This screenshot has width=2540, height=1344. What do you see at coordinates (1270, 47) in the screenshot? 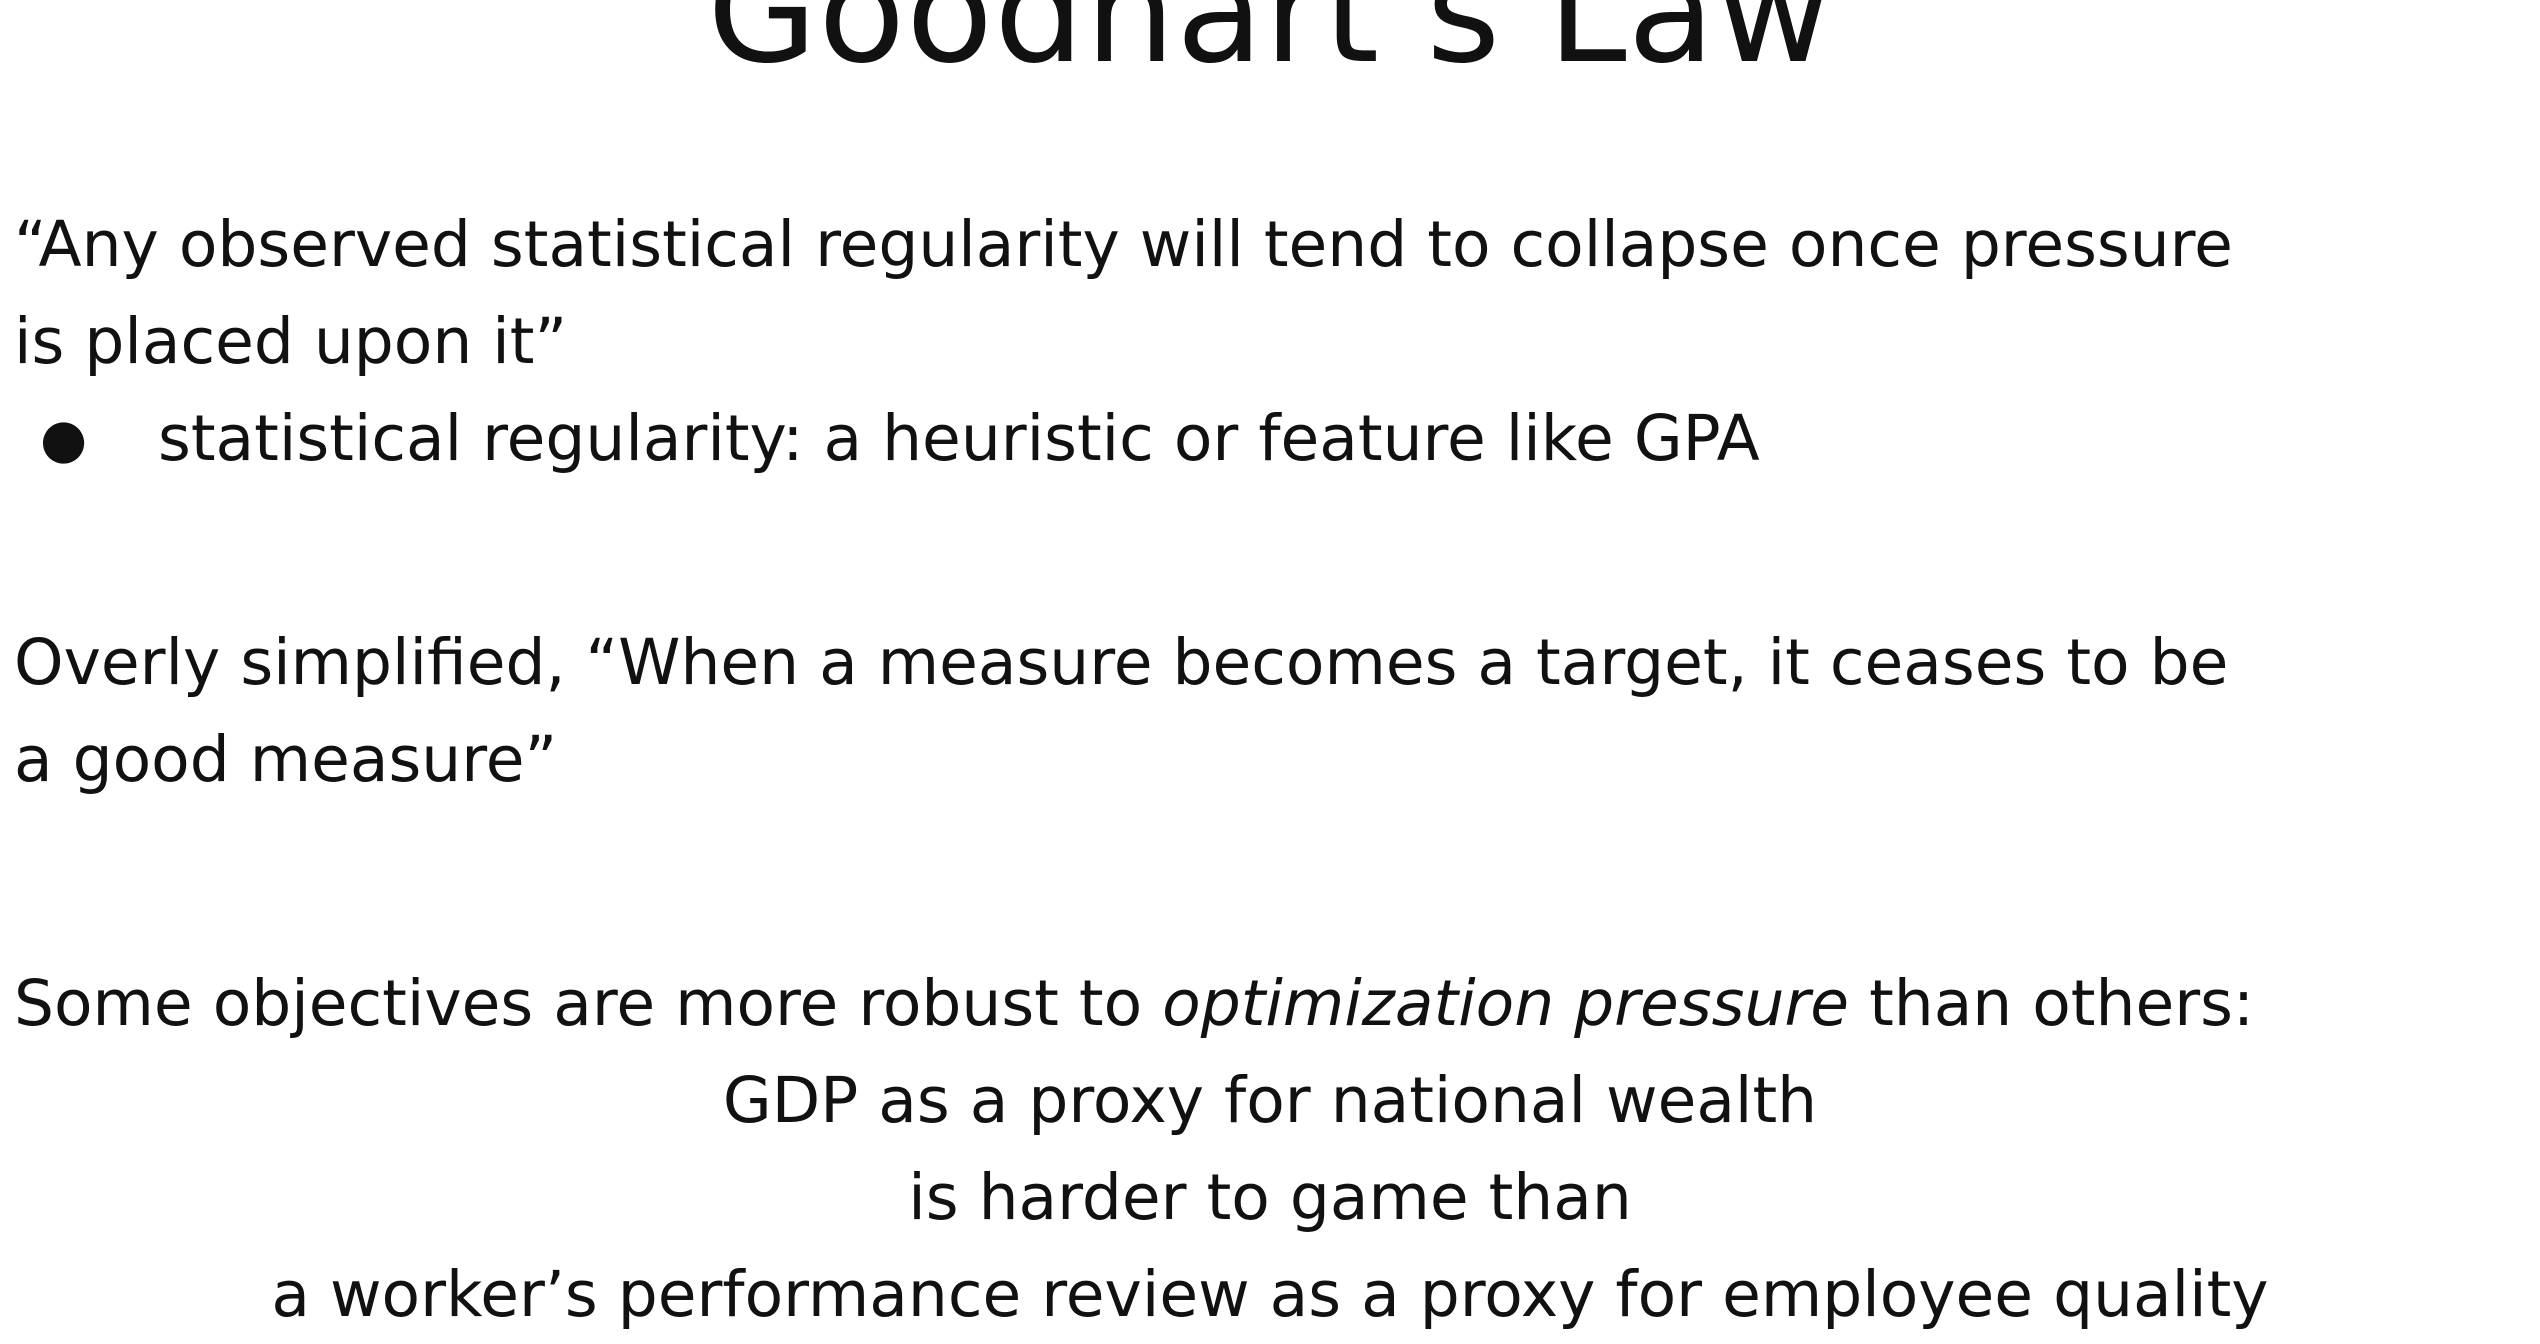
I see `slide-title: Goodhart’s Law` at bounding box center [1270, 47].